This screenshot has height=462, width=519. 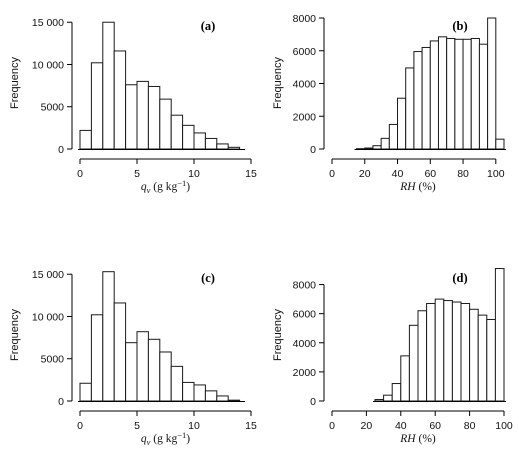 I want to click on x-tick-label: 60, so click(x=435, y=426).